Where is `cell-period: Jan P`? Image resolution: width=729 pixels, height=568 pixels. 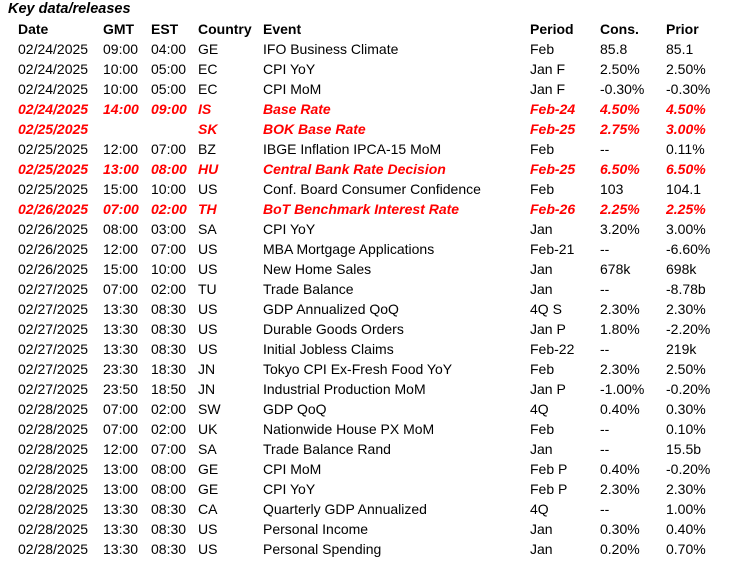
cell-period: Jan P is located at coordinates (548, 329).